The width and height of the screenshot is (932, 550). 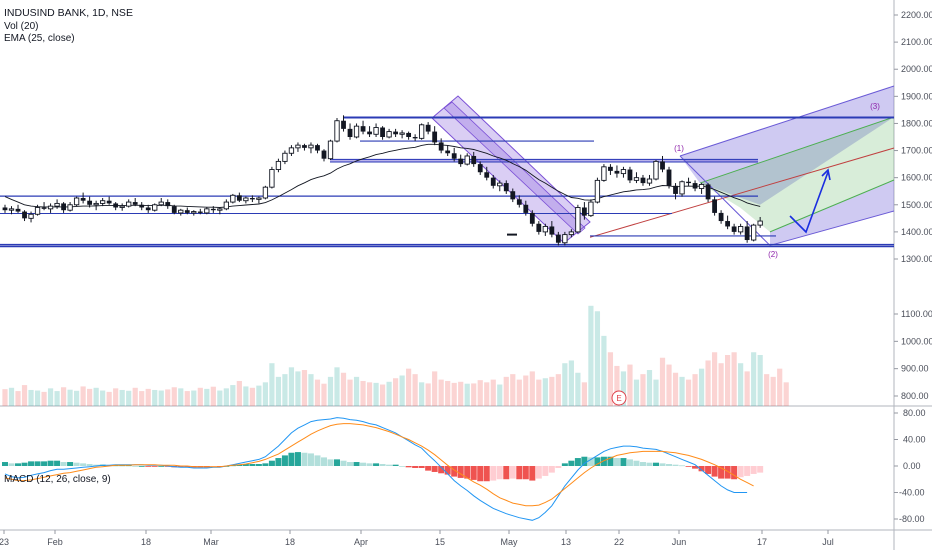 I want to click on projection-arrowhead, so click(x=826, y=174).